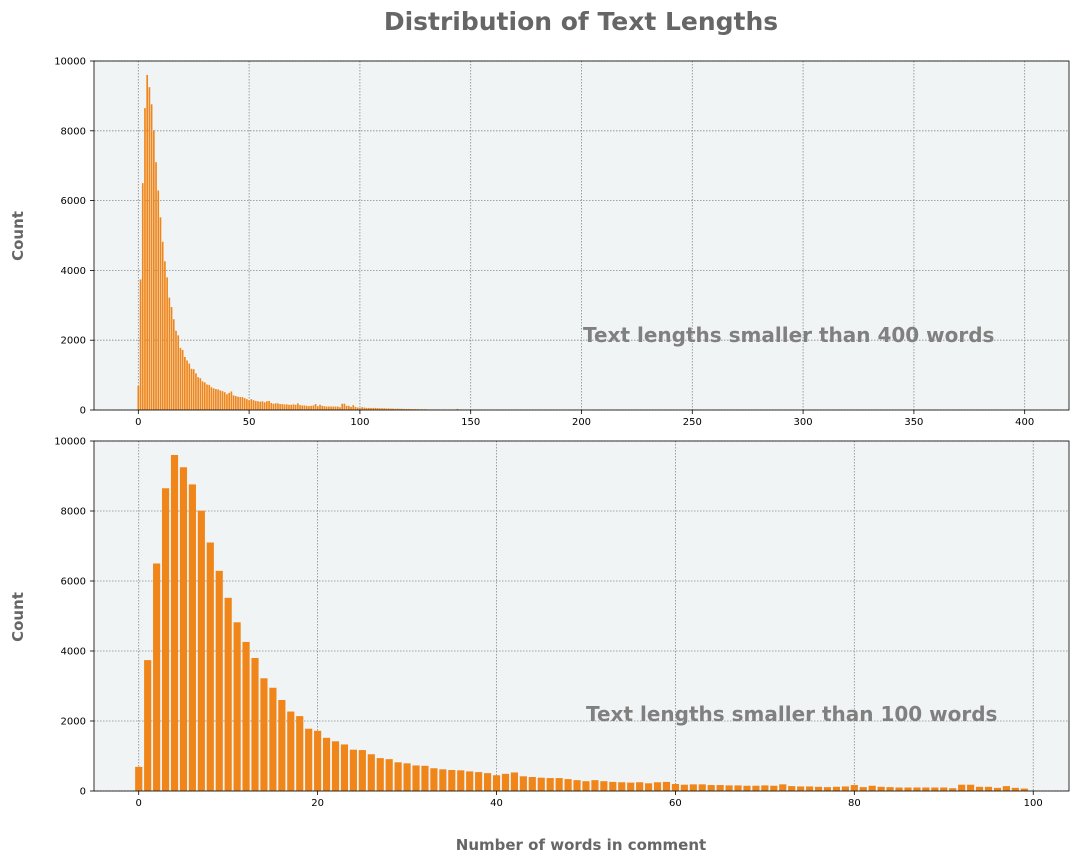 The height and width of the screenshot is (864, 1080). Describe the element at coordinates (470, 422) in the screenshot. I see `x-tick-label: 150` at that location.